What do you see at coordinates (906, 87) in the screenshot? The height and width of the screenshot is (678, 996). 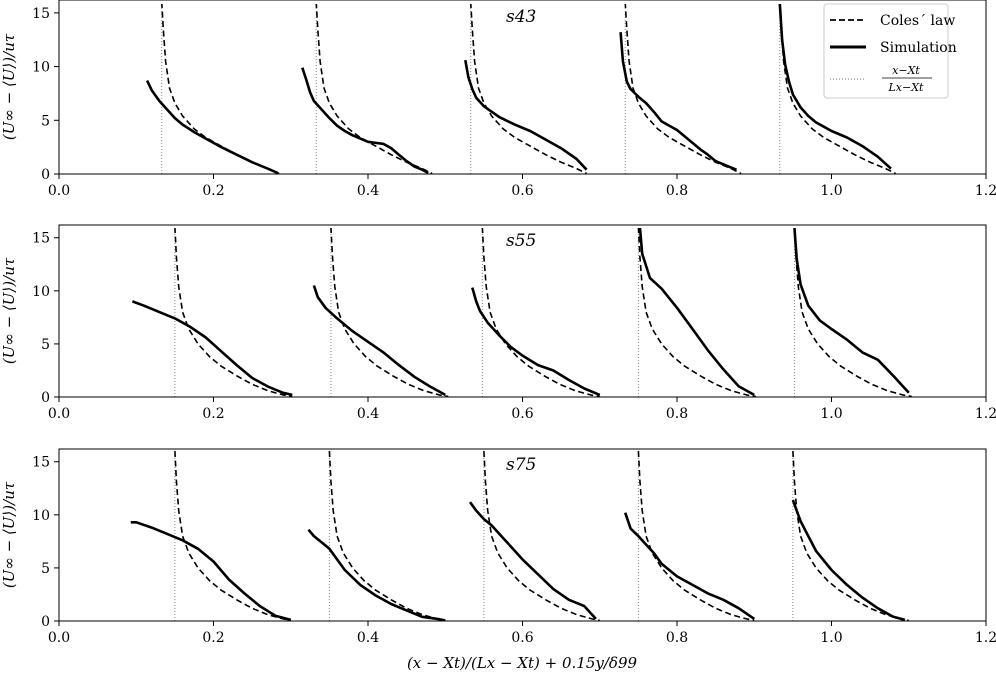 I see `legend-fraction-denominator: Lx−Xt` at bounding box center [906, 87].